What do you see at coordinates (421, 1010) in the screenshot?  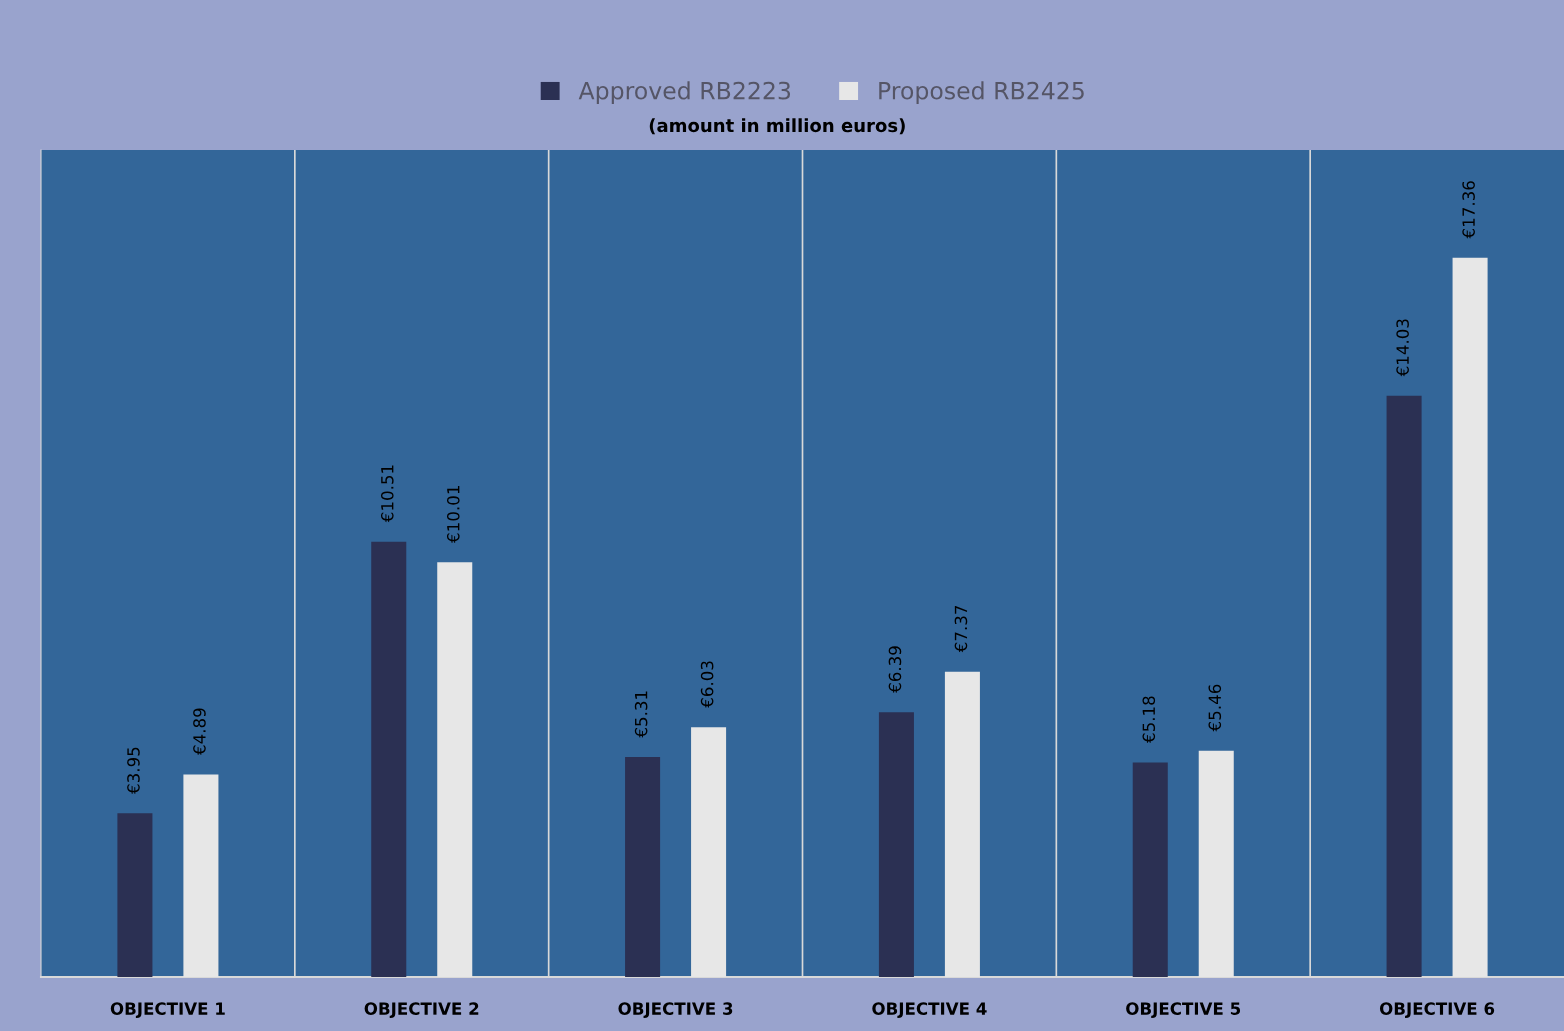 I see `x-tick-label: OBJECTIVE 2` at bounding box center [421, 1010].